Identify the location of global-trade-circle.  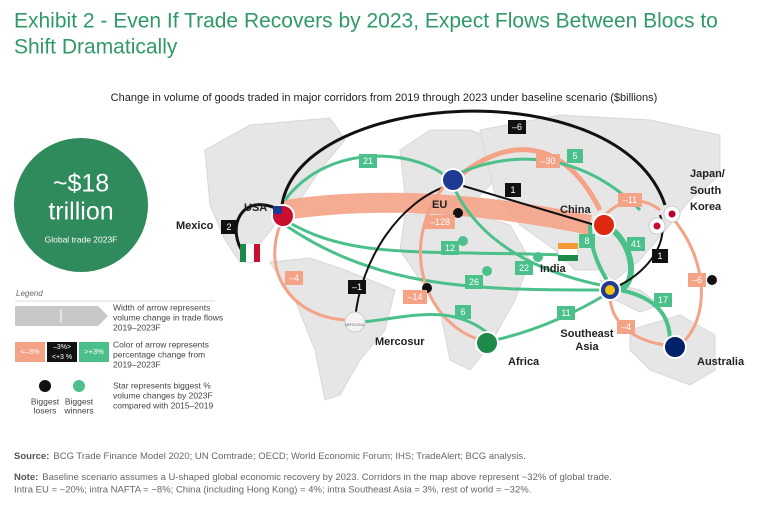
(81, 205).